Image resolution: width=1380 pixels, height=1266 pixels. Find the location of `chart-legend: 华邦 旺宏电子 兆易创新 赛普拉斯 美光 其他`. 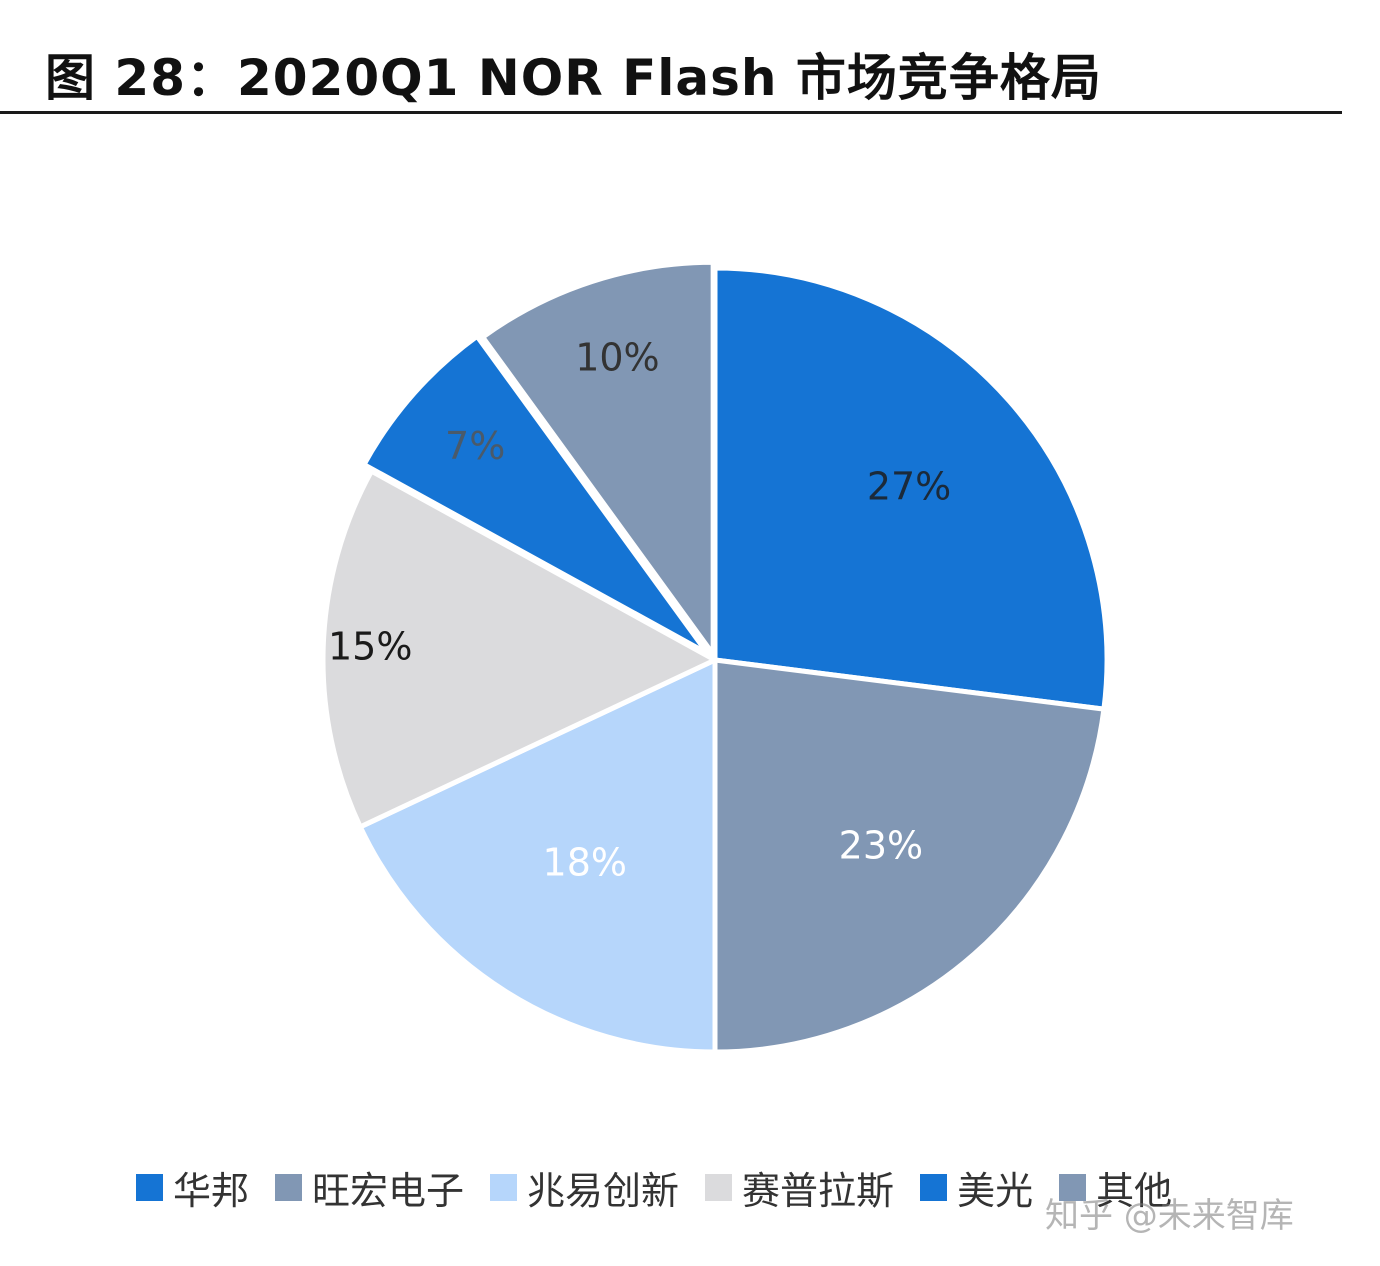

chart-legend: 华邦 旺宏电子 兆易创新 赛普拉斯 美光 其他 is located at coordinates (667, 1188).